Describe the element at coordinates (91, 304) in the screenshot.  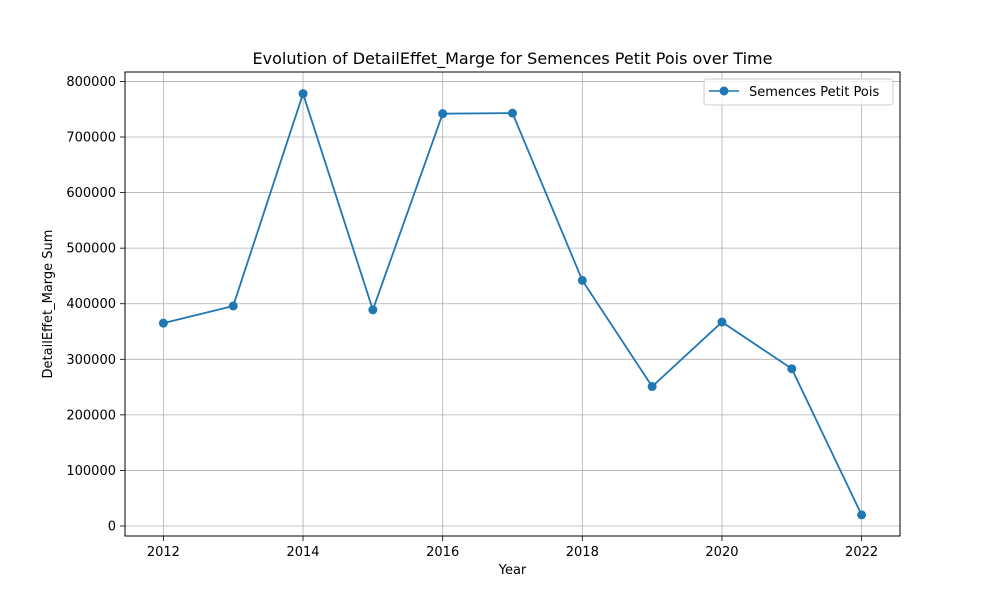
I see `y-tick-label: 400000` at that location.